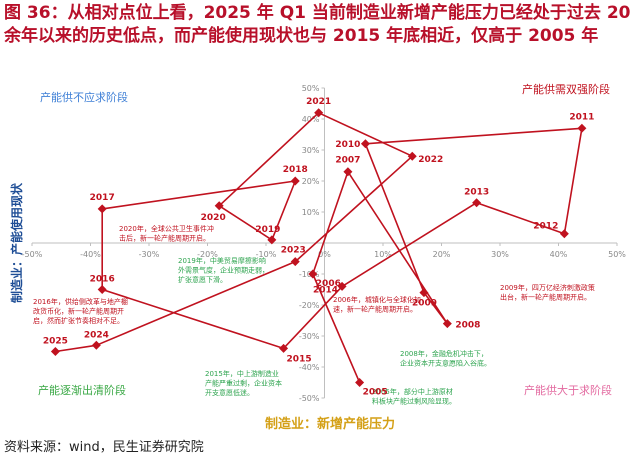  I want to click on point-label-2020: 2020, so click(213, 218).